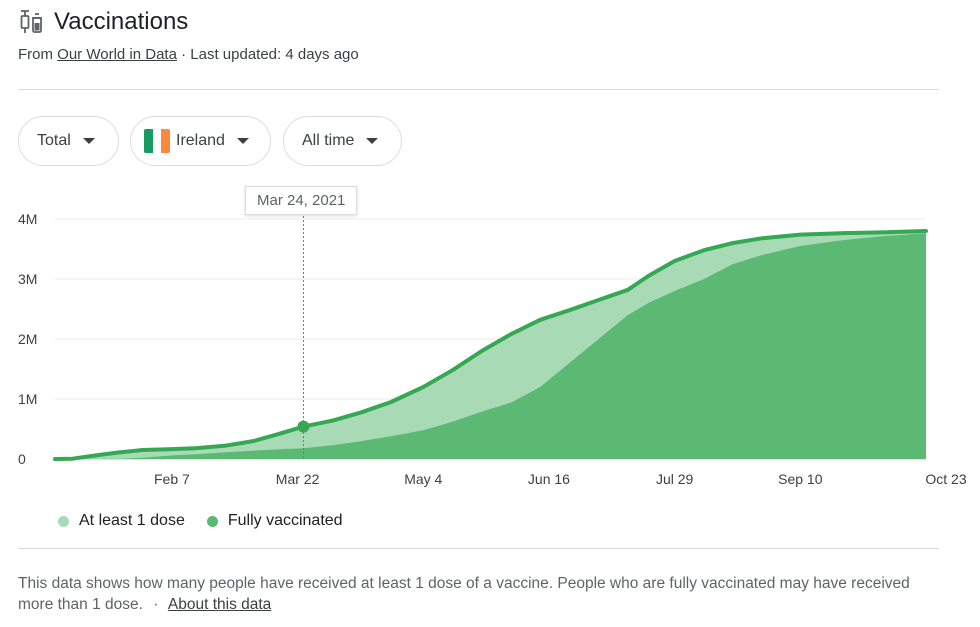 The height and width of the screenshot is (627, 980). I want to click on x-tick-label: Oct 23, so click(945, 479).